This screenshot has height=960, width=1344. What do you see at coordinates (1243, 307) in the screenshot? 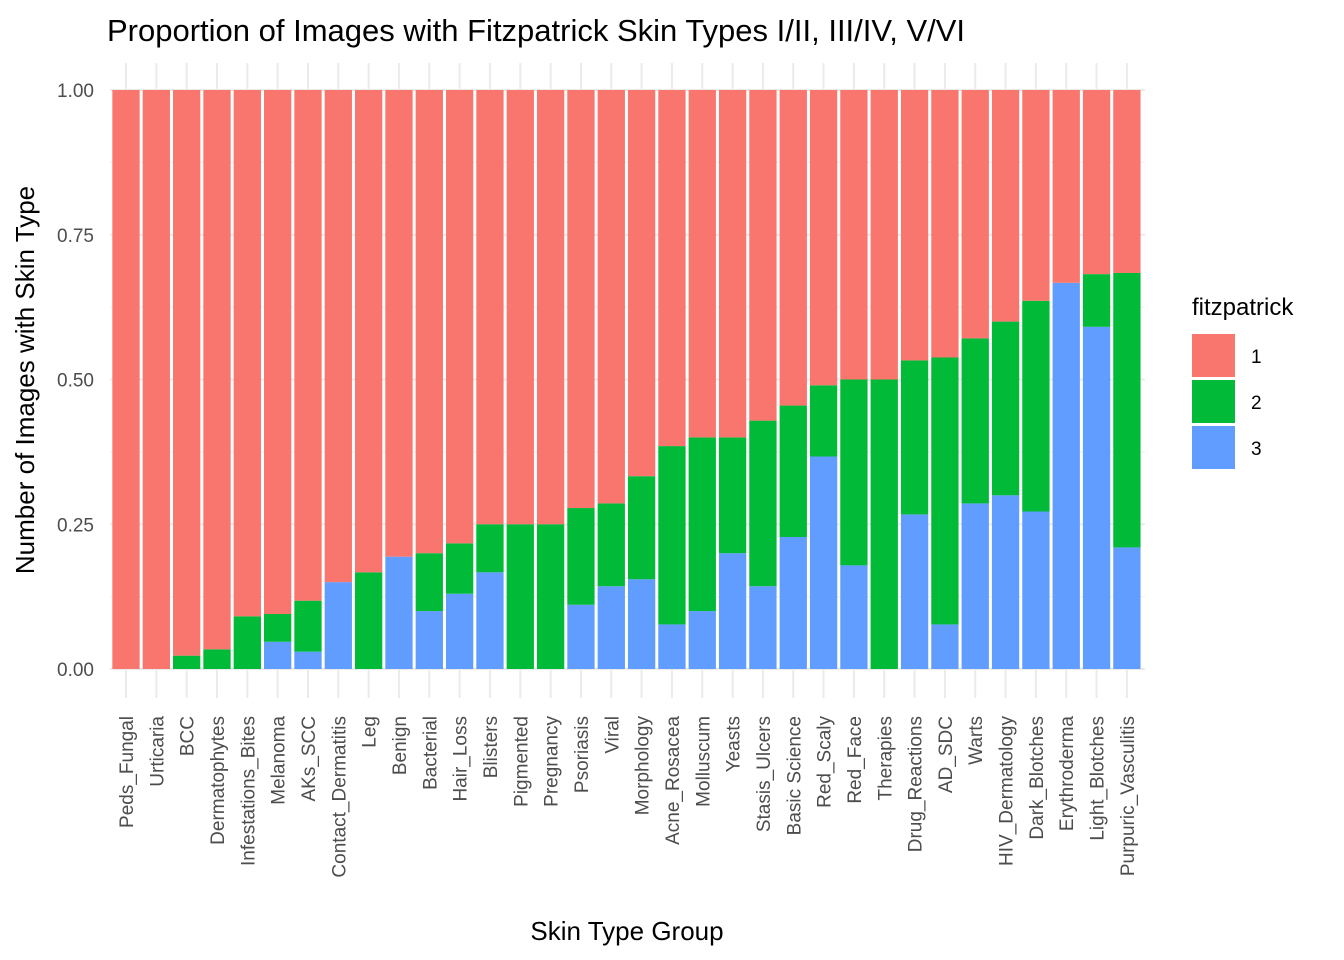
I see `legend-title: fitzpatrick` at bounding box center [1243, 307].